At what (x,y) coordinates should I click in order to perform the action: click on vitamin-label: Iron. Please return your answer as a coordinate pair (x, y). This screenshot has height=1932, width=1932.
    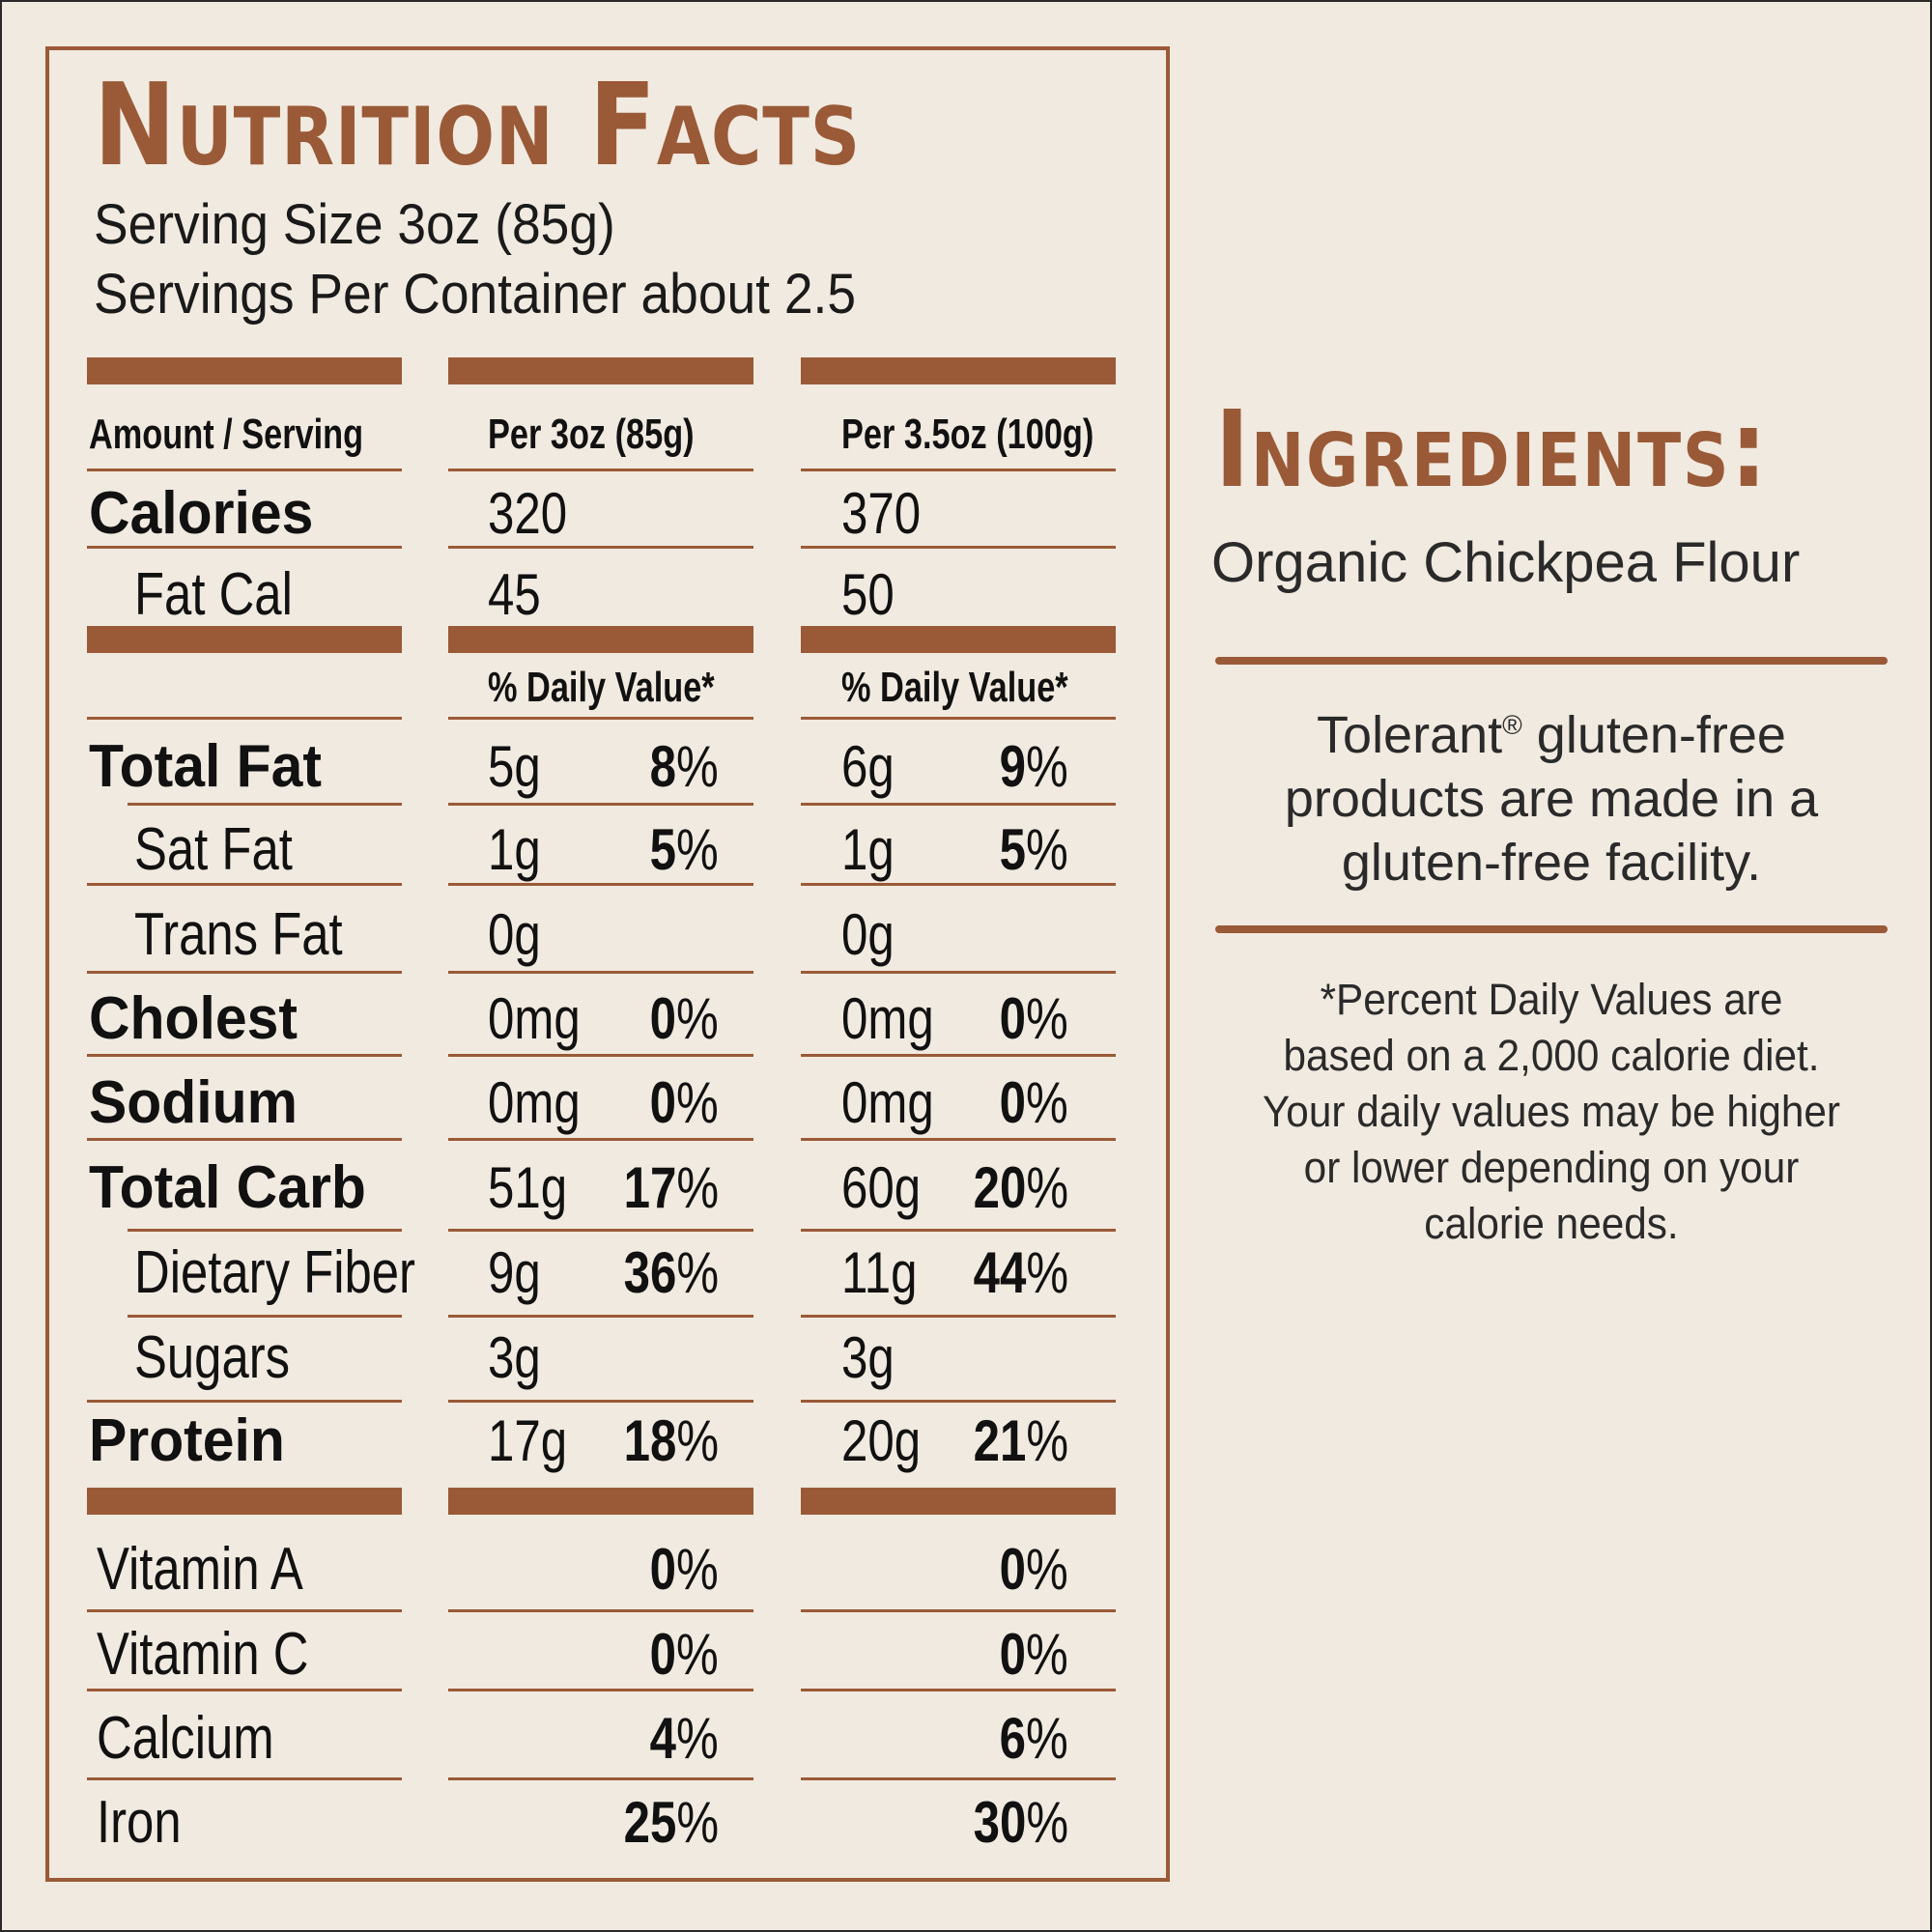
    Looking at the image, I should click on (139, 1822).